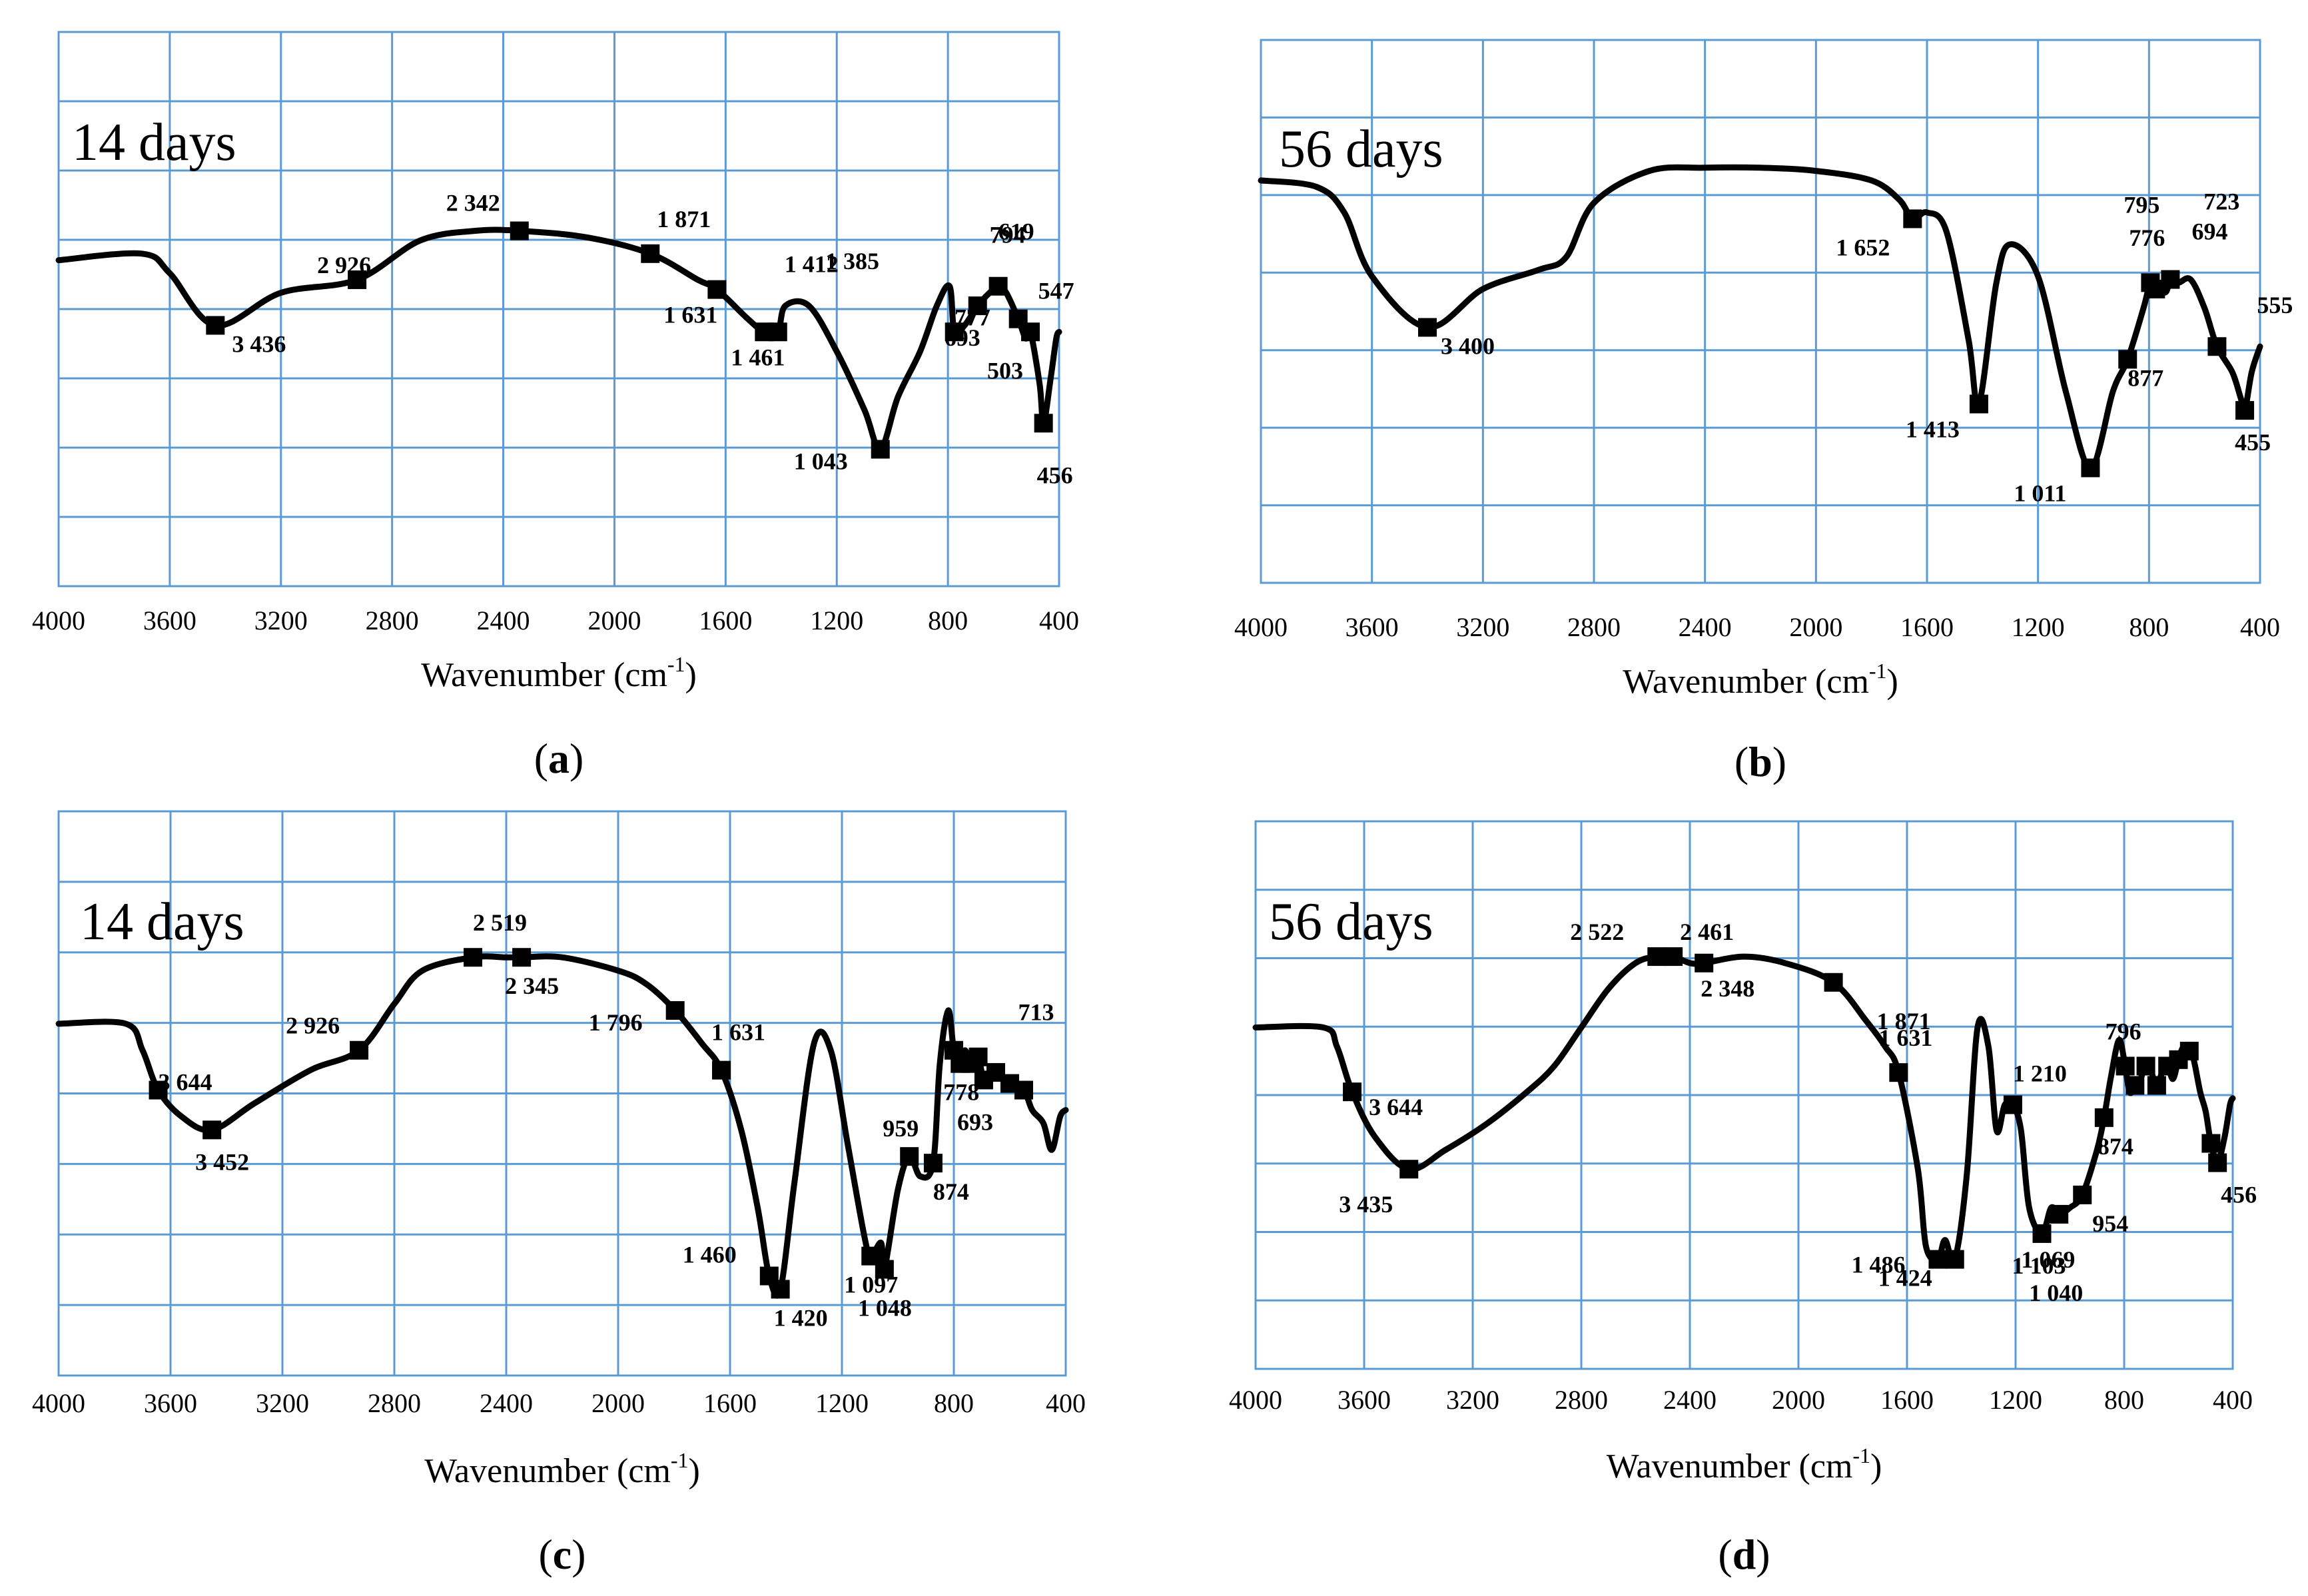  Describe the element at coordinates (961, 1092) in the screenshot. I see `peak-label: 778` at that location.